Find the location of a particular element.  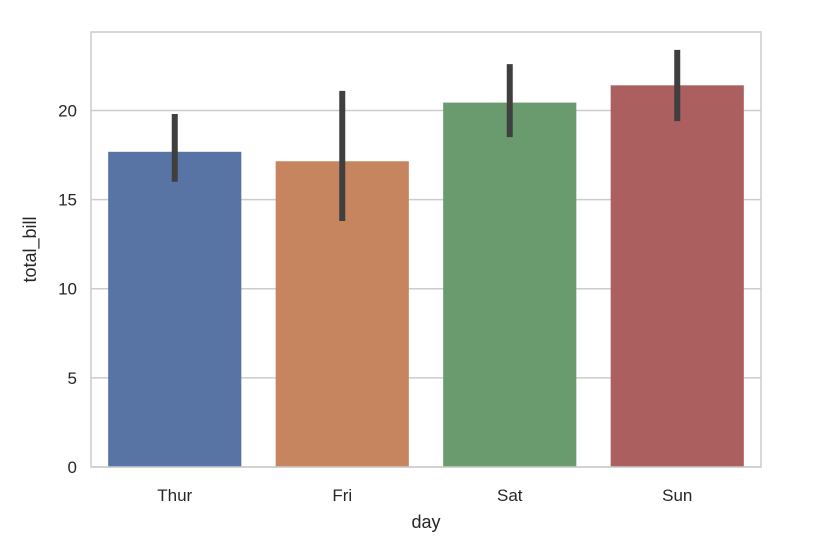

y-tick-label: 10 is located at coordinates (67, 289).